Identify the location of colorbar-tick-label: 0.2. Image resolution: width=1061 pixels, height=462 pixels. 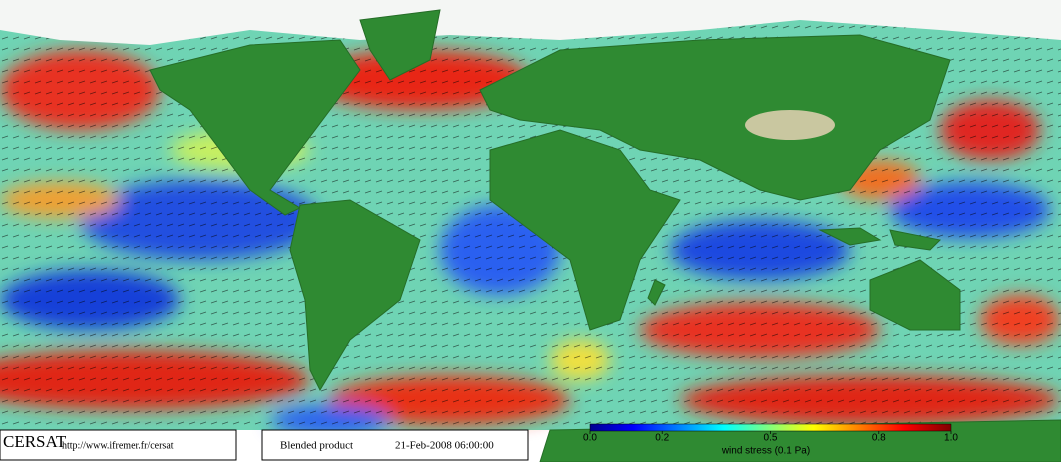
(662, 438).